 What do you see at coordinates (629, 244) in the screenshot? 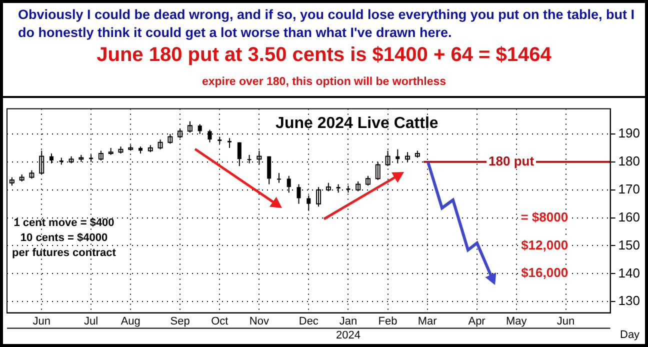
I see `y-tick-label: 150` at bounding box center [629, 244].